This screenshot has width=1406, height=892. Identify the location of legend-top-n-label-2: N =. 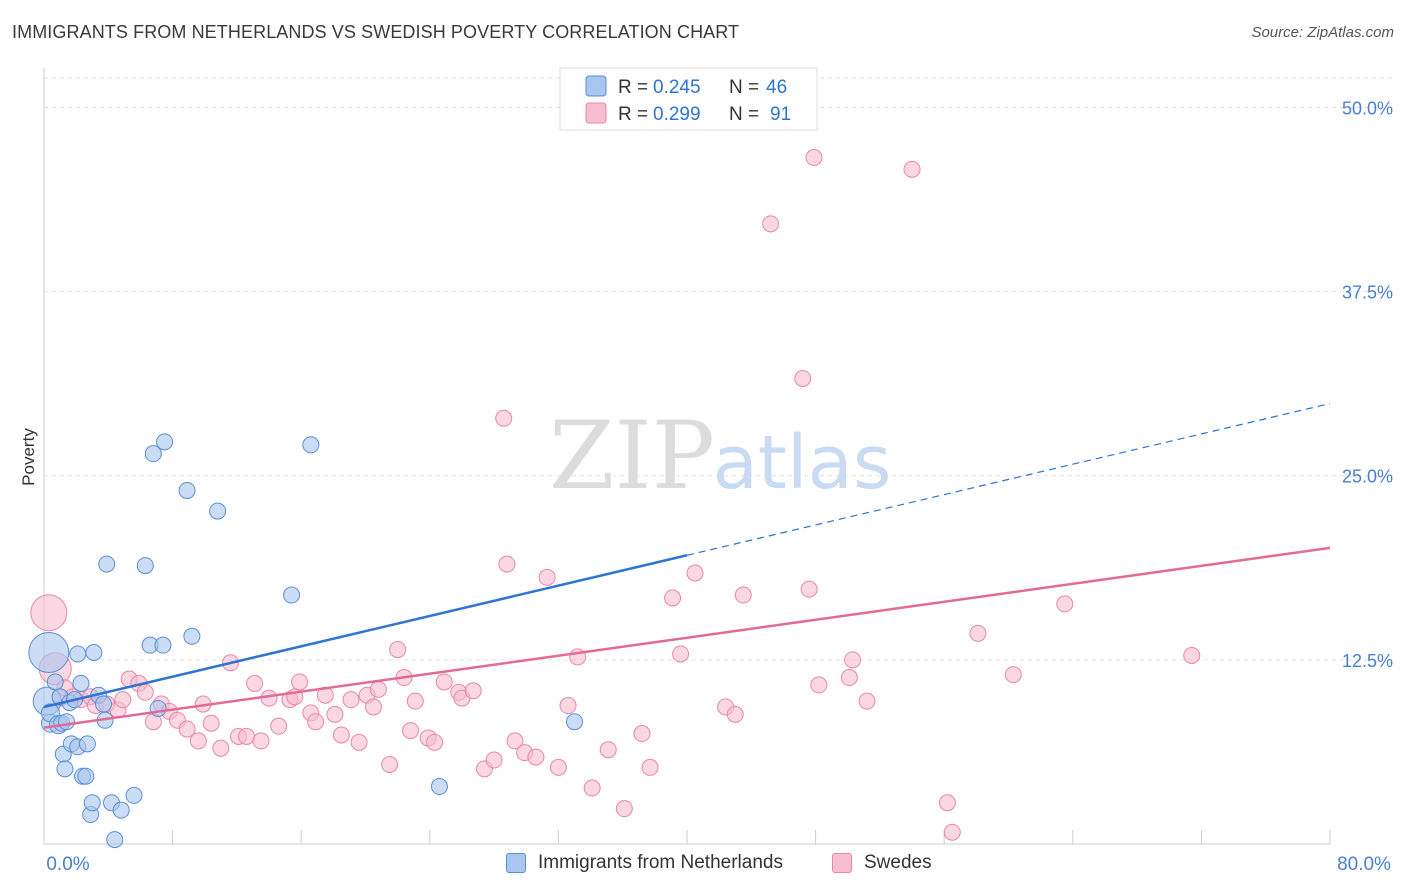
(744, 114).